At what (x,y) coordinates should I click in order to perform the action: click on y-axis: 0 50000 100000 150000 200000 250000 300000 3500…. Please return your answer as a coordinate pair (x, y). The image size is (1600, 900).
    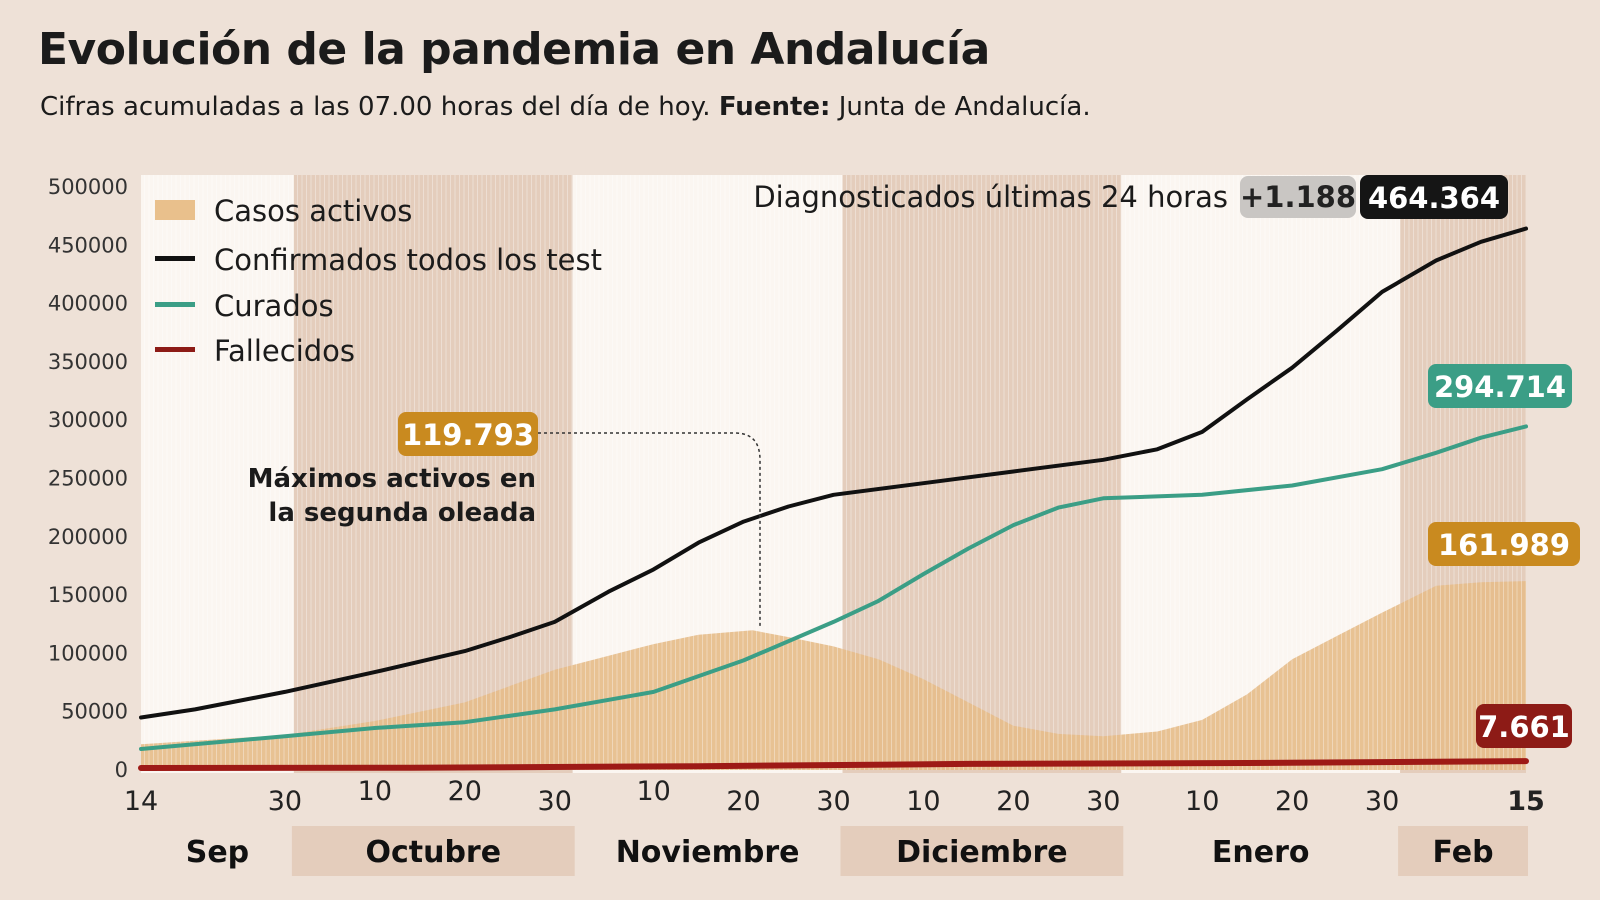
    Looking at the image, I should click on (88, 478).